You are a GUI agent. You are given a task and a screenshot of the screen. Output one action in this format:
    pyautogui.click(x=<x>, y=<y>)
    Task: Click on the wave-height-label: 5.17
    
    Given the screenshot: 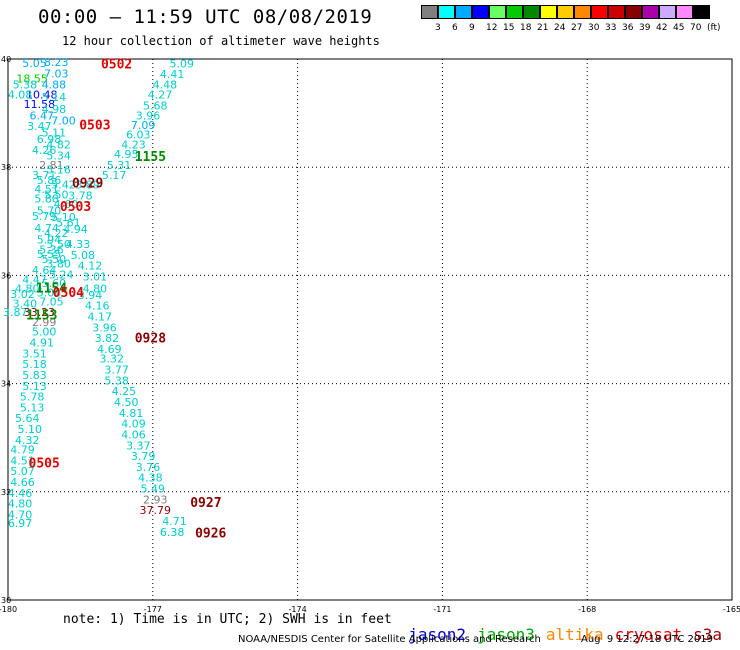 What is the action you would take?
    pyautogui.click(x=114, y=175)
    